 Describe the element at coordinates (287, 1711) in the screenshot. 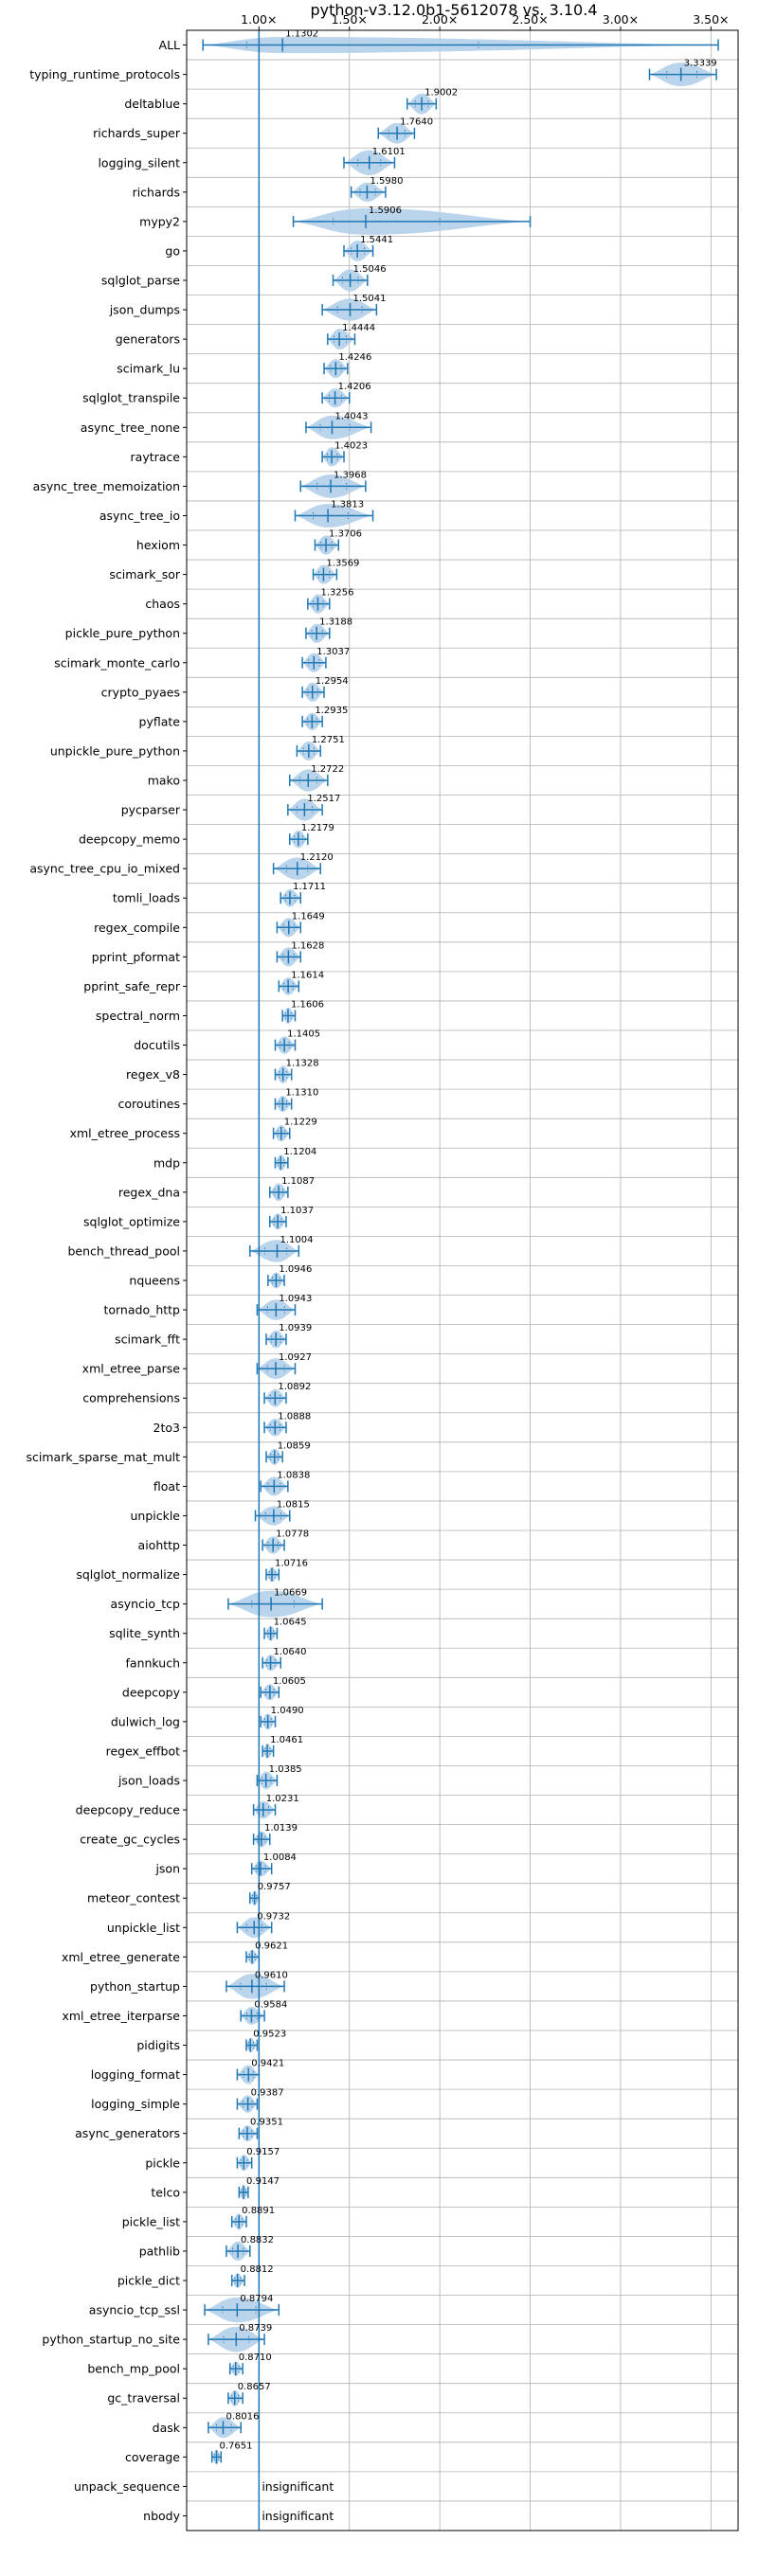

I see `value-label: 1.0490` at that location.